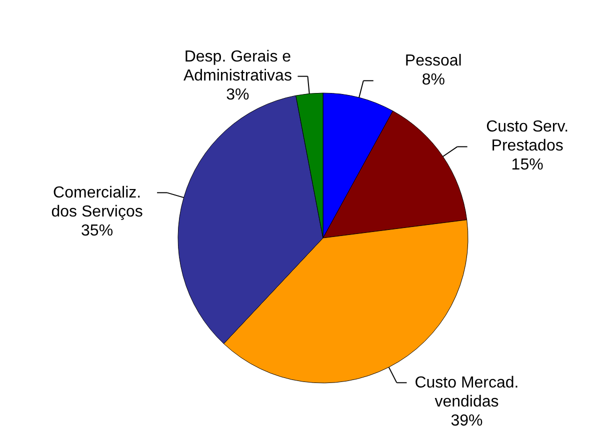 Image resolution: width=615 pixels, height=426 pixels. What do you see at coordinates (237, 66) in the screenshot?
I see `slice-label: Desp. Gerais e Administrativas` at bounding box center [237, 66].